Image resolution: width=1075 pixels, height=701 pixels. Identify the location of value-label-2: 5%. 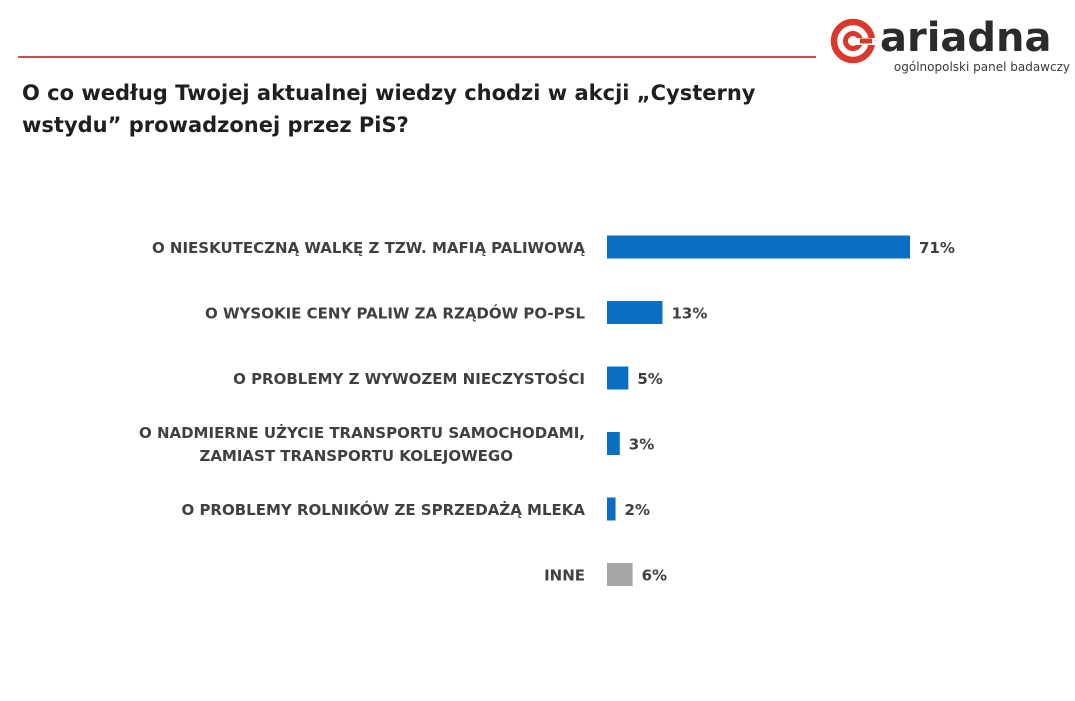
(649, 379).